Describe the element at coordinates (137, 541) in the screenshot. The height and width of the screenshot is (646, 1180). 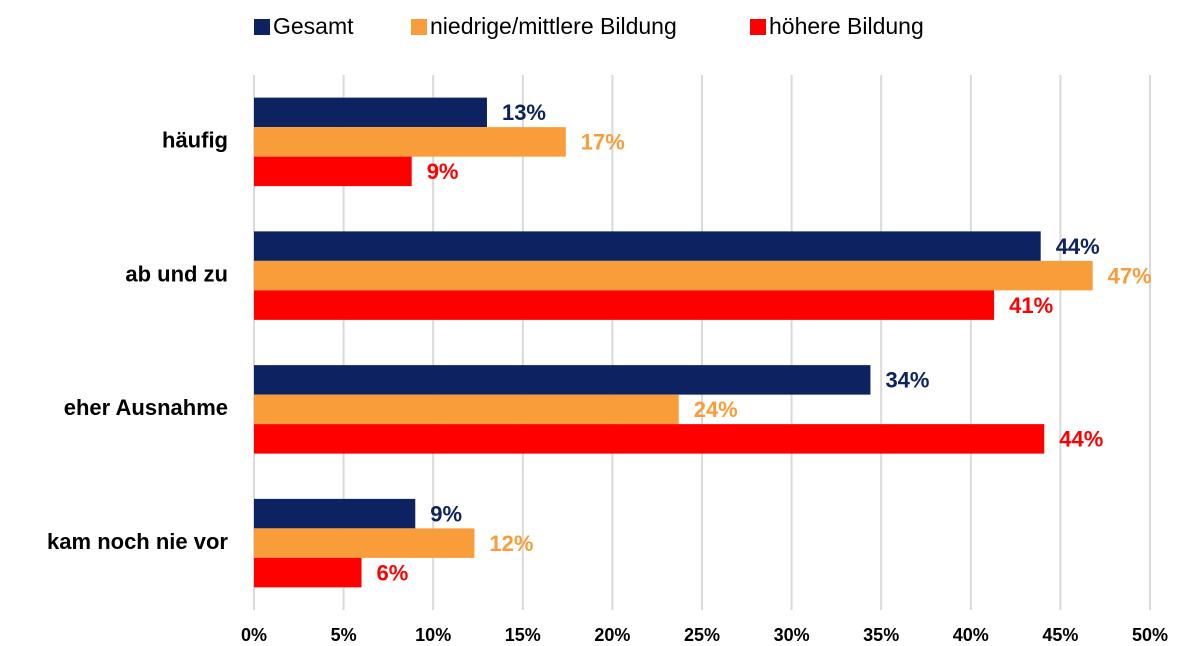
I see `y-tick-label: kam noch nie vor` at that location.